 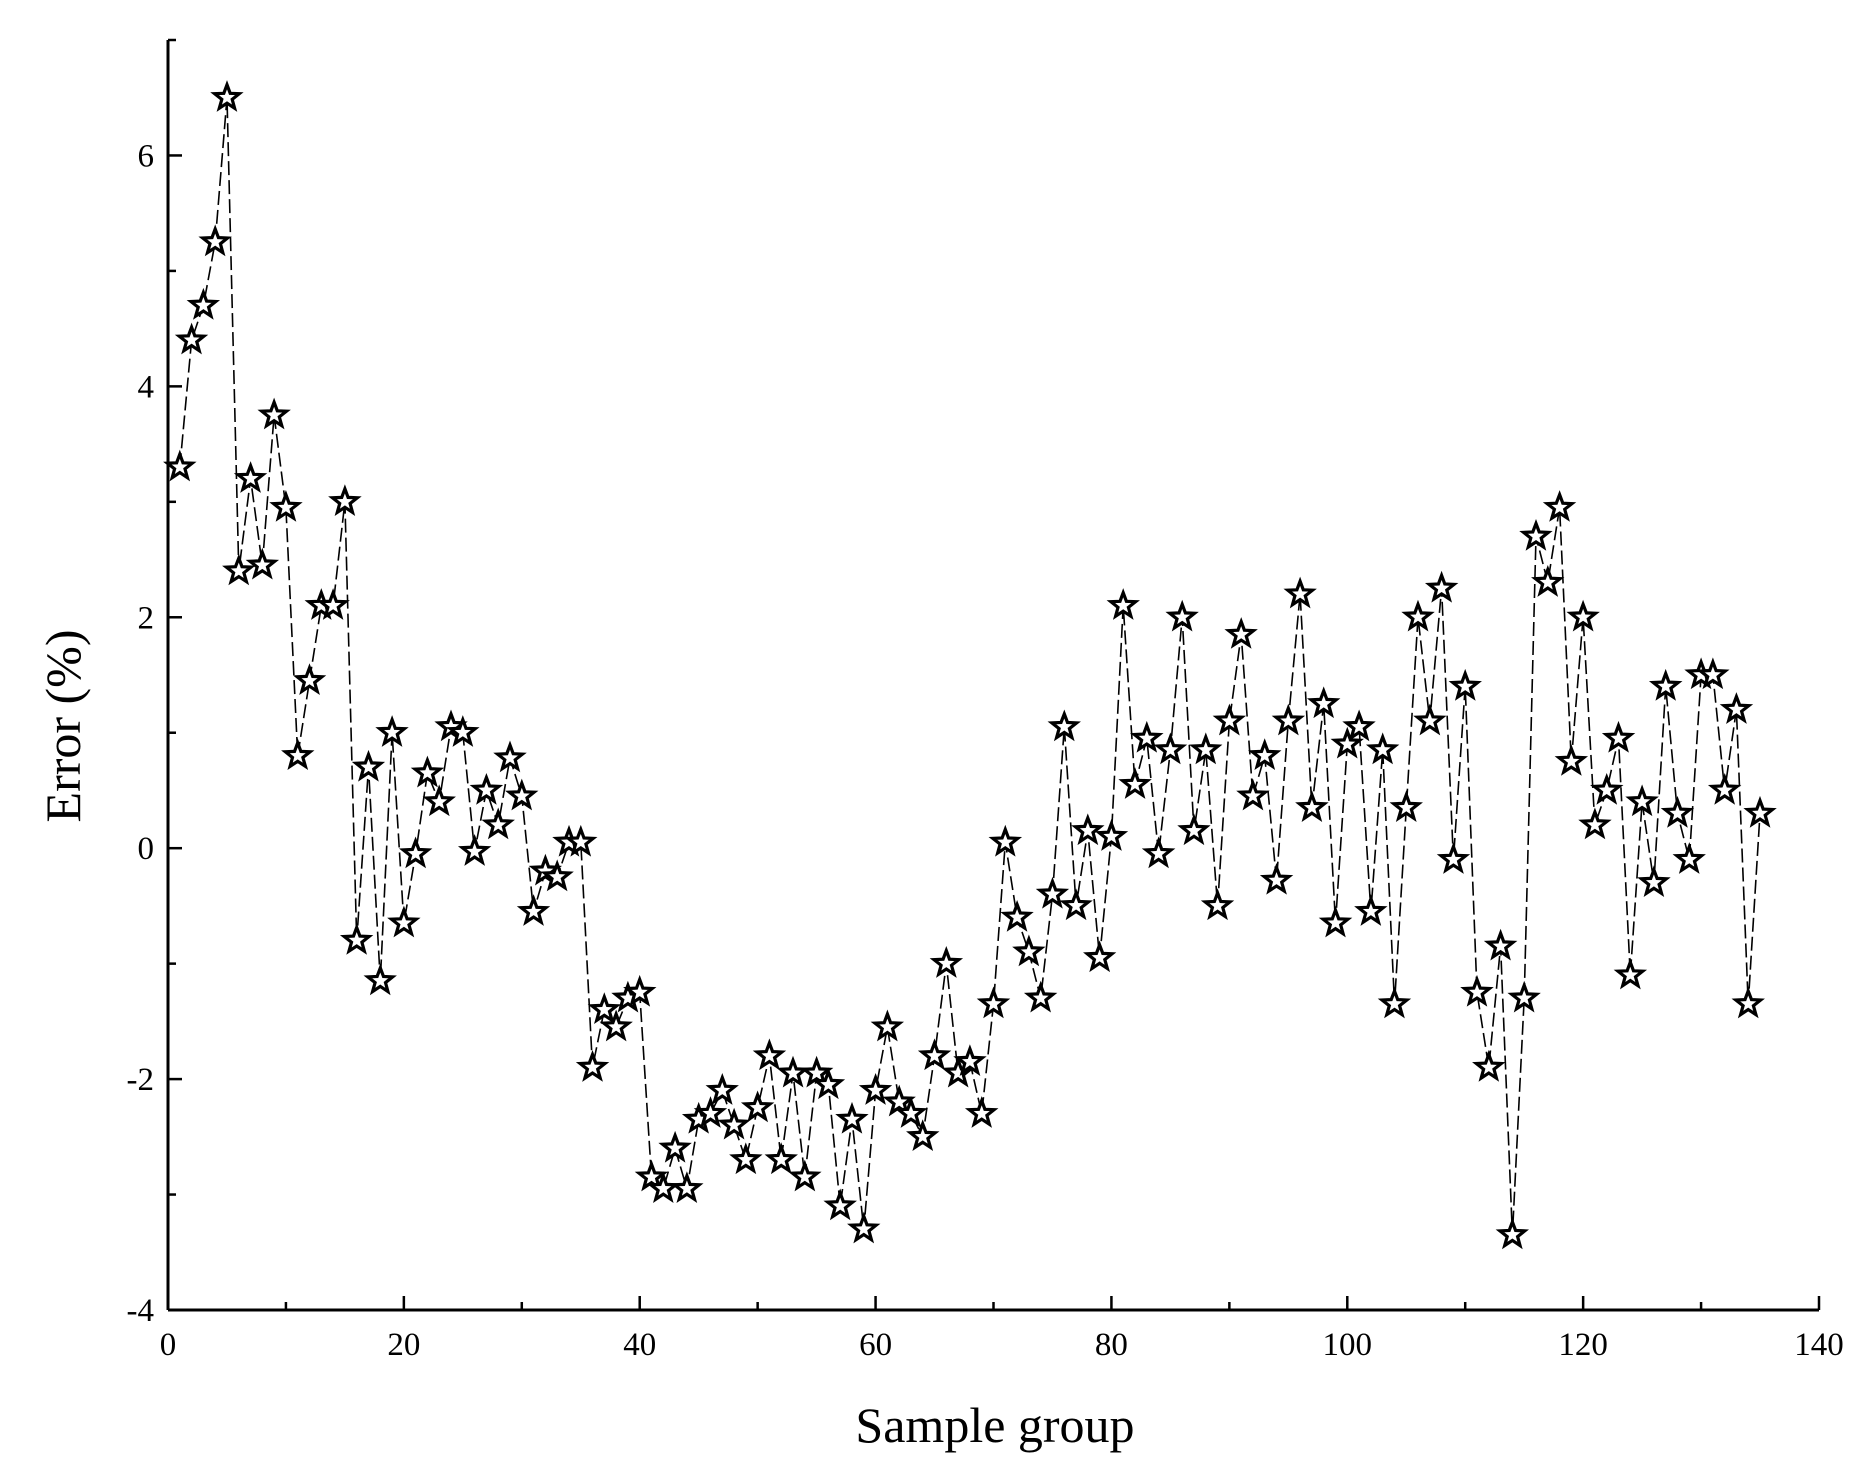 What do you see at coordinates (146, 156) in the screenshot?
I see `y-tick-label: 6` at bounding box center [146, 156].